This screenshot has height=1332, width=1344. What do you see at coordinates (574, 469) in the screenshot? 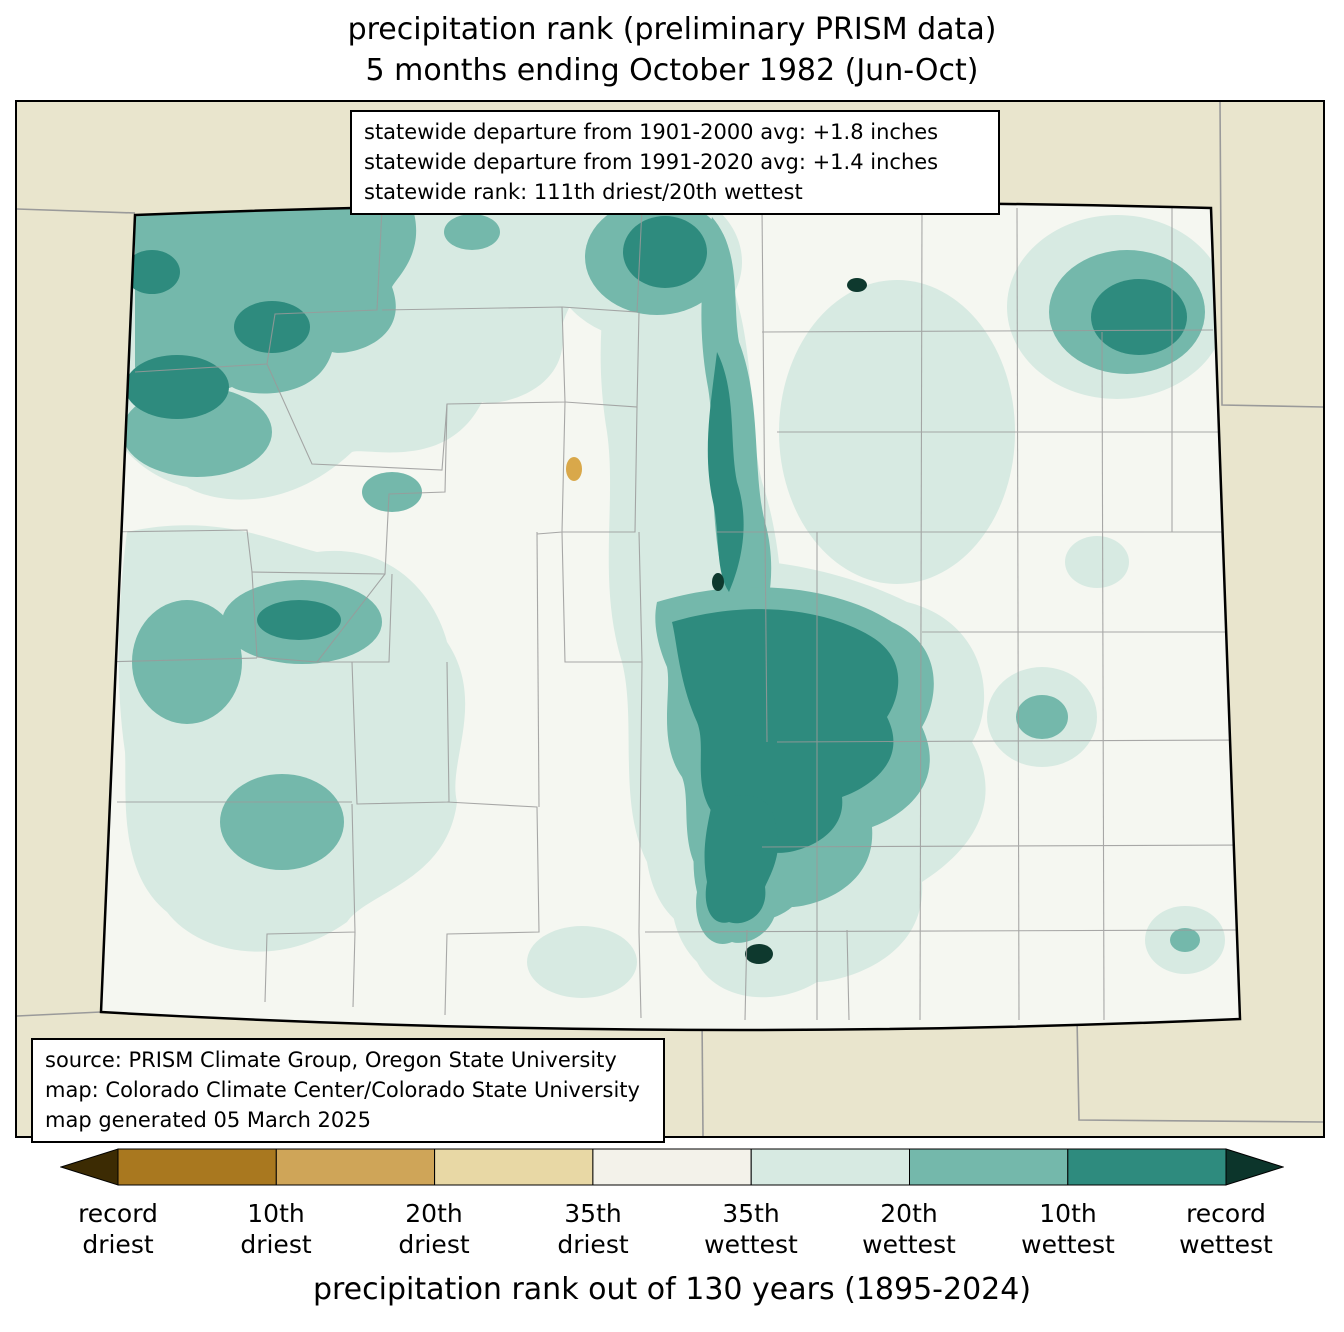
I see `blob-dry-spot` at bounding box center [574, 469].